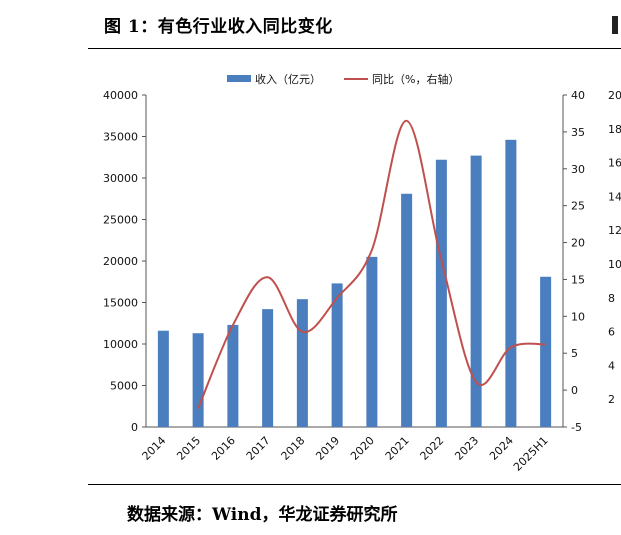  What do you see at coordinates (578, 169) in the screenshot?
I see `right-axis-tick-label: 30` at bounding box center [578, 169].